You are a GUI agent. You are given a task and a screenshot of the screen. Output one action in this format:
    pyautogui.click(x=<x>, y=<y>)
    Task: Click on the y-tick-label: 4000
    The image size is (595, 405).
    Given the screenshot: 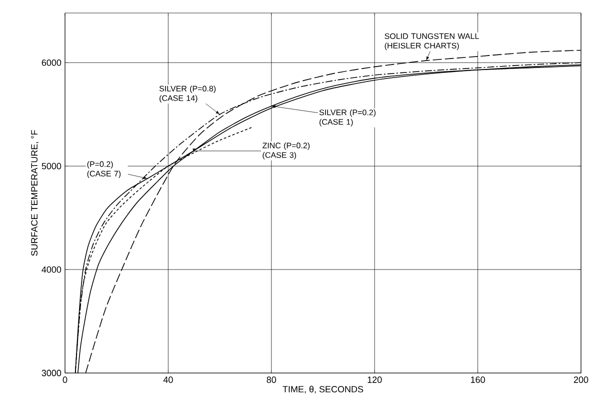 What is the action you would take?
    pyautogui.click(x=52, y=269)
    